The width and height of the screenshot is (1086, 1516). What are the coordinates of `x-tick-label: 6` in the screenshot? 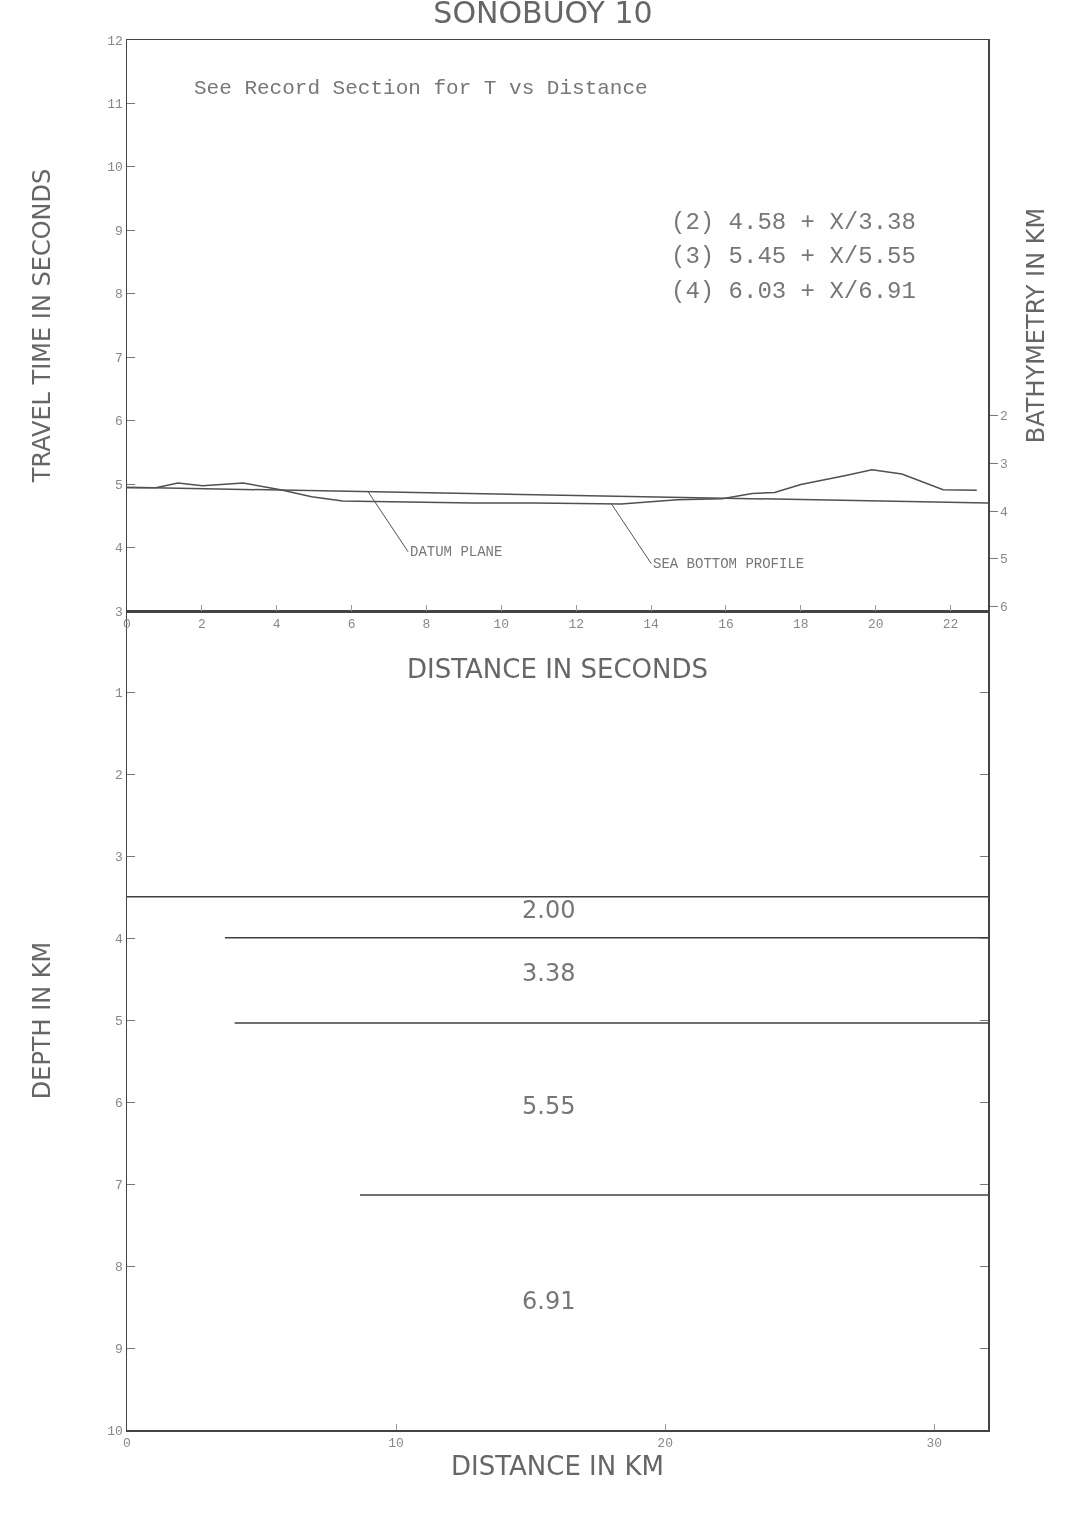 It's located at (351, 625).